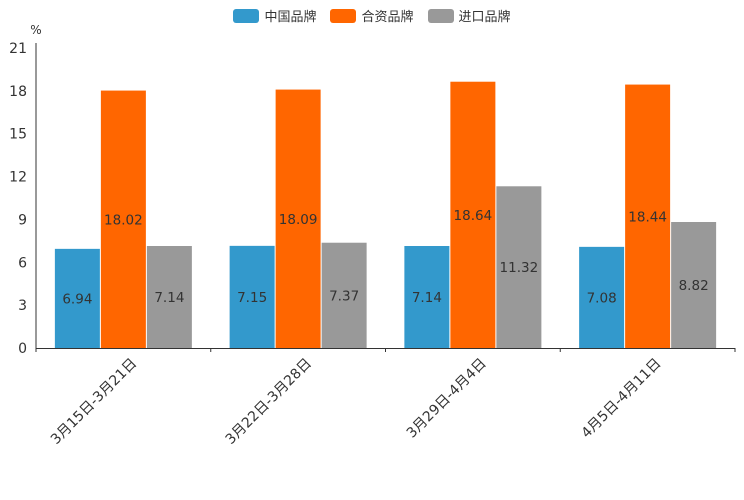 The height and width of the screenshot is (500, 744). What do you see at coordinates (22, 306) in the screenshot?
I see `y-tick-label: 3` at bounding box center [22, 306].